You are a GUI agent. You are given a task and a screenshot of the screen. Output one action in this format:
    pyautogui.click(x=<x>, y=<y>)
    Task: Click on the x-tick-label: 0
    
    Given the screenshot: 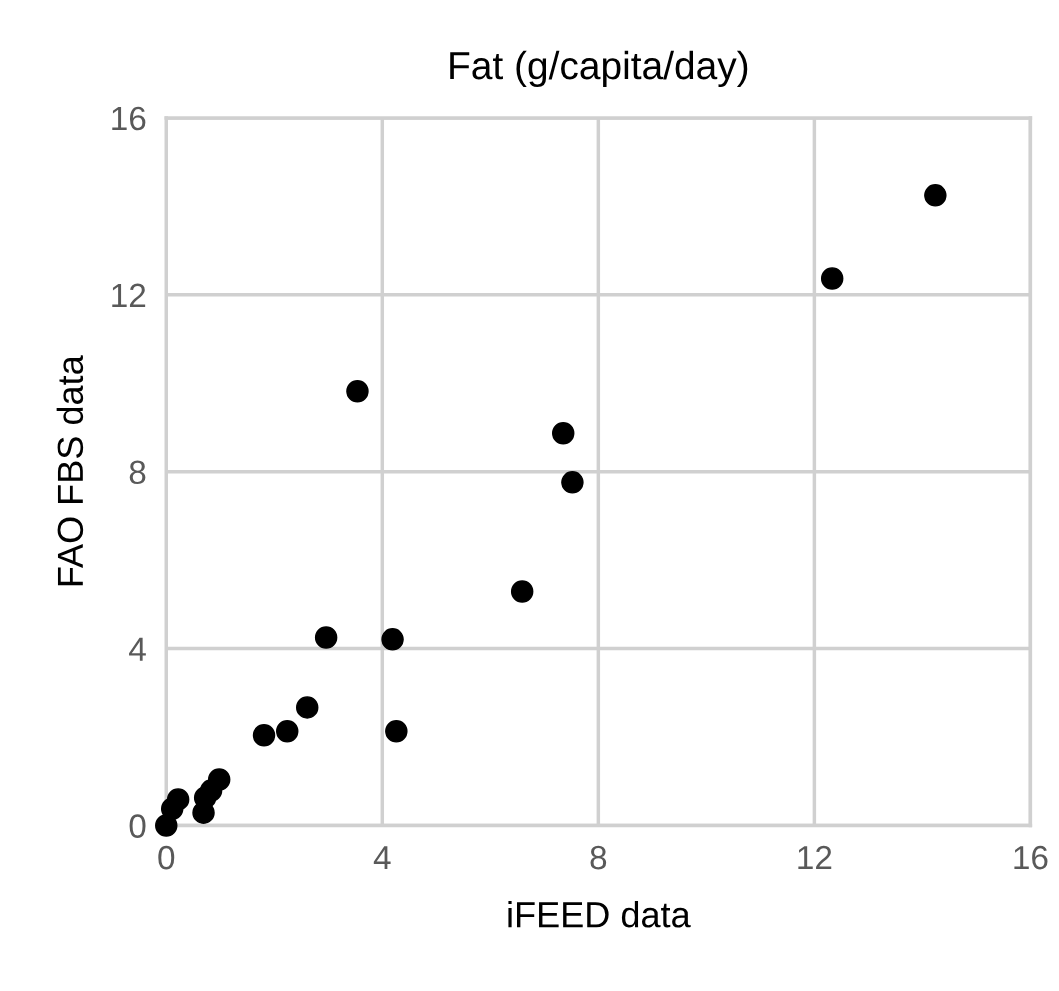 What is the action you would take?
    pyautogui.click(x=166, y=857)
    